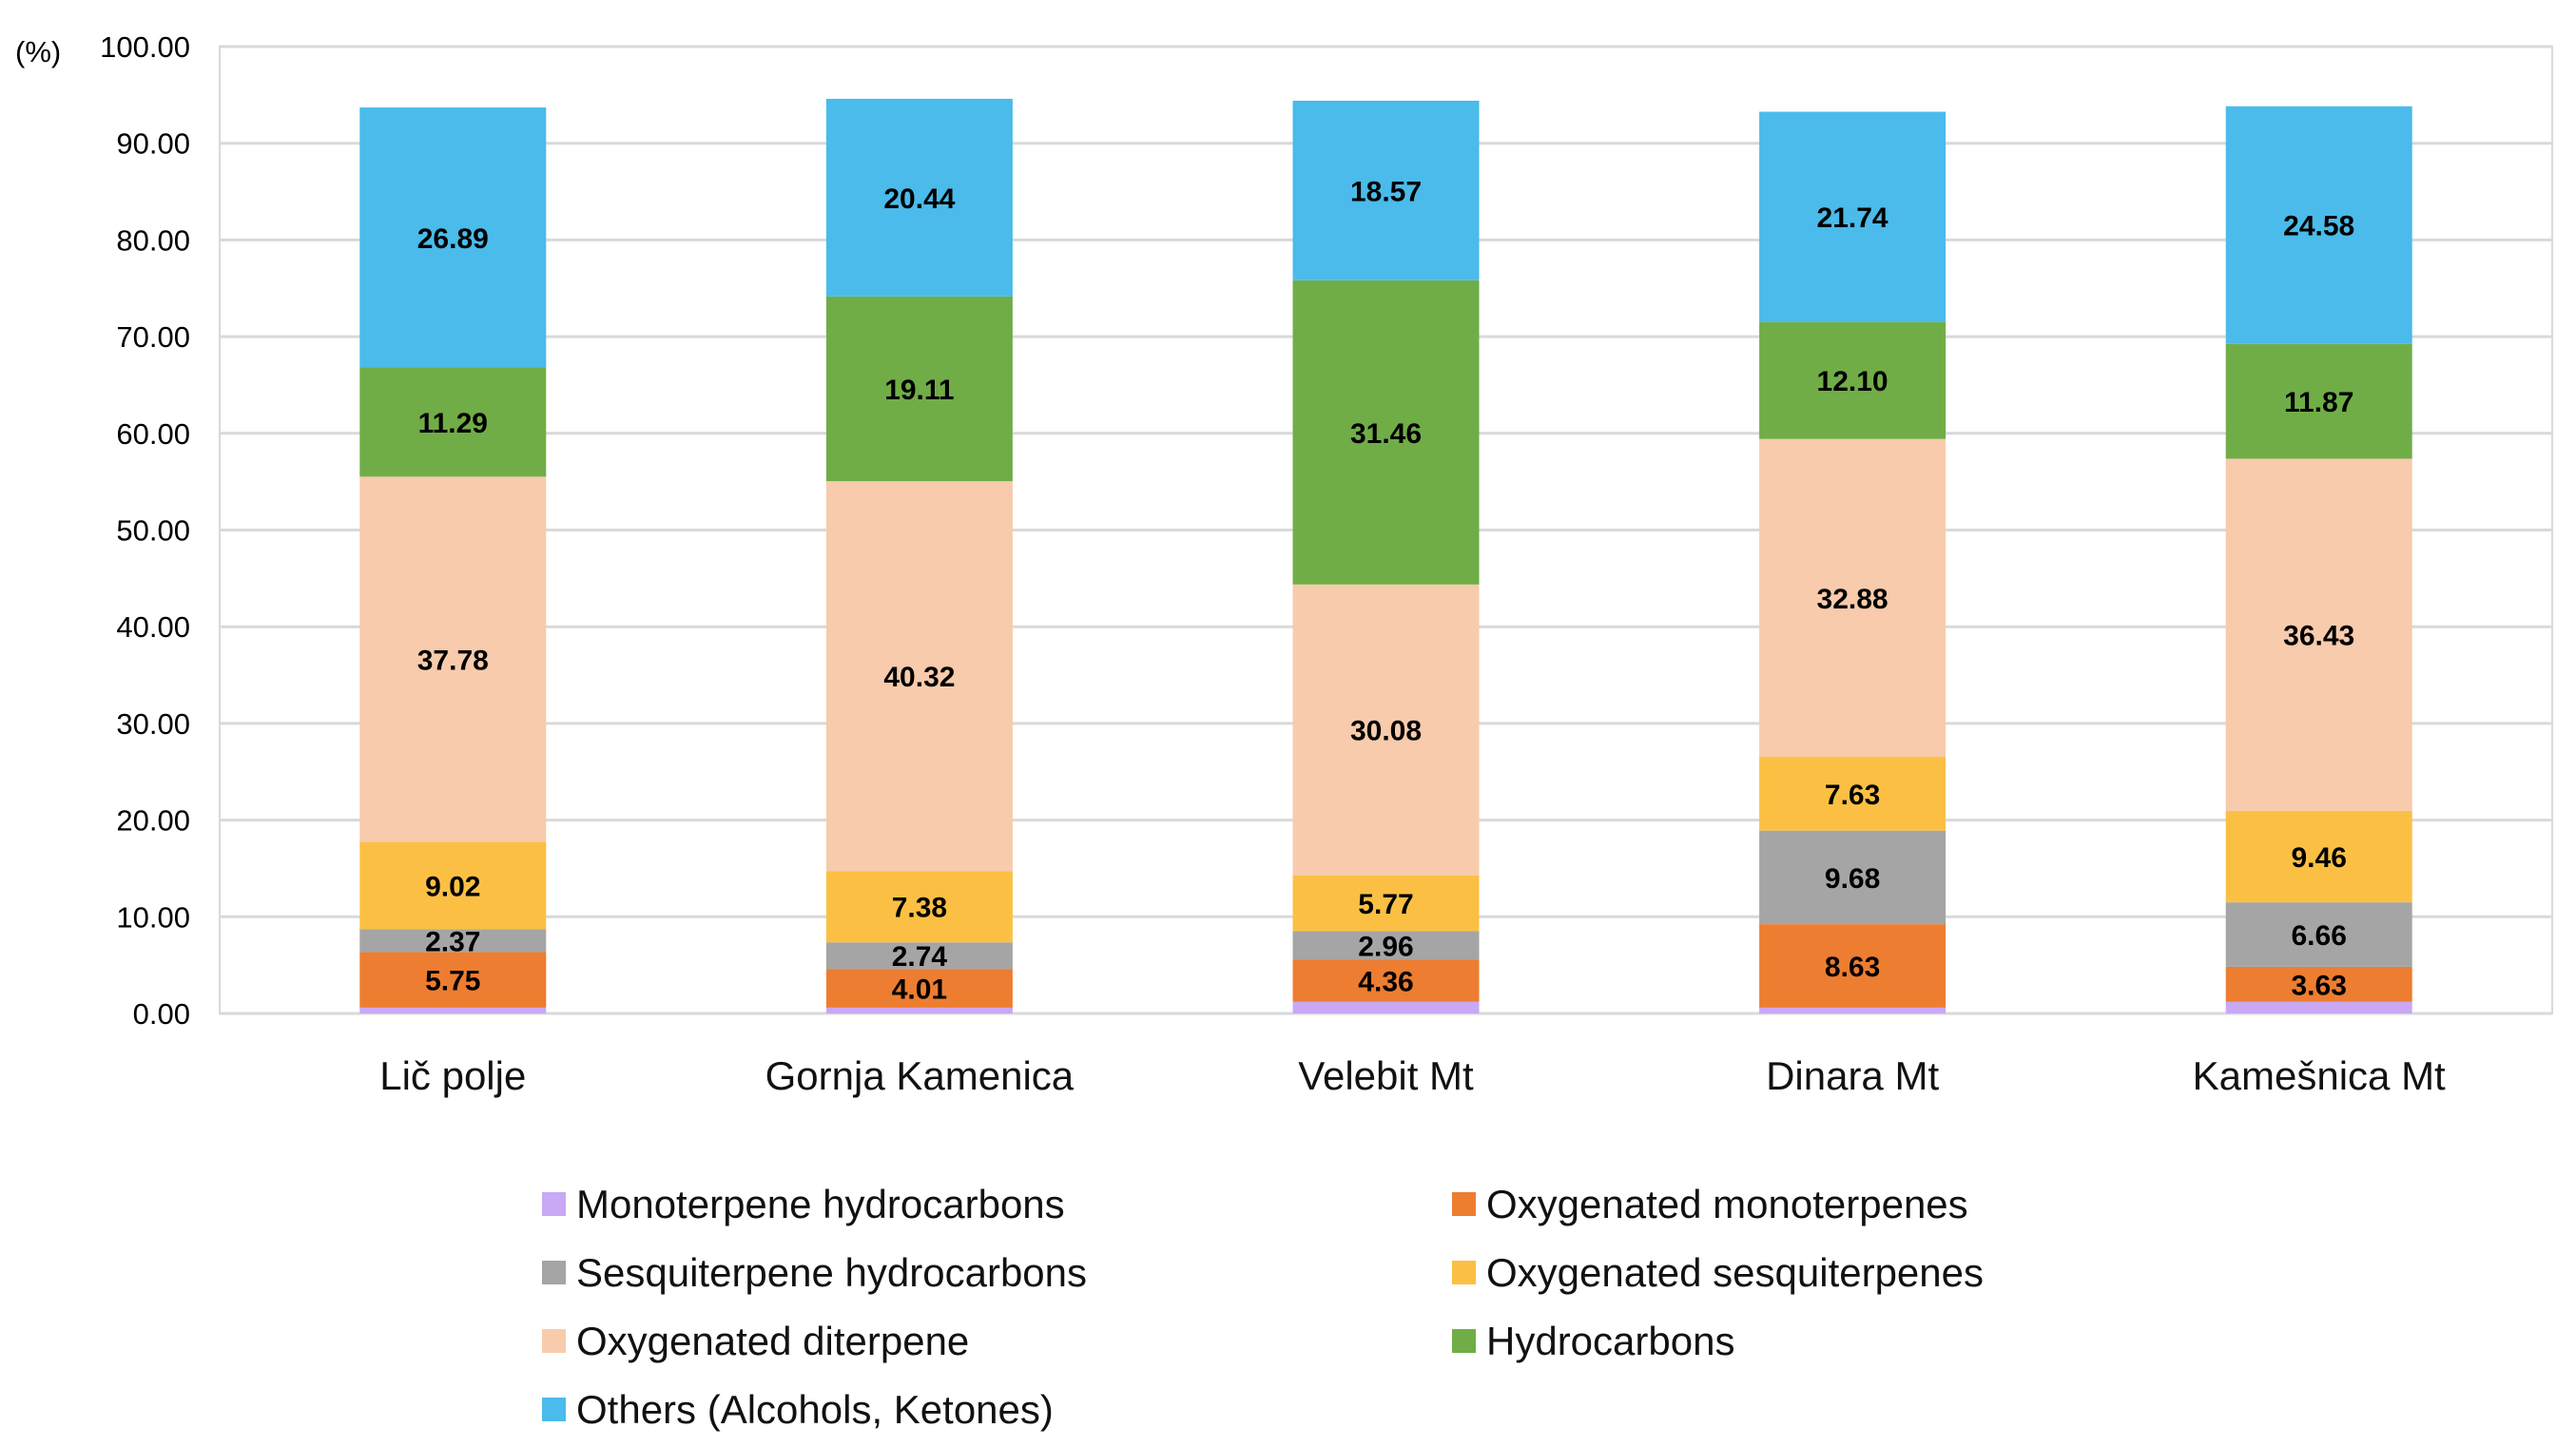  Describe the element at coordinates (1610, 1341) in the screenshot. I see `legend-label: Hydrocarbons` at that location.